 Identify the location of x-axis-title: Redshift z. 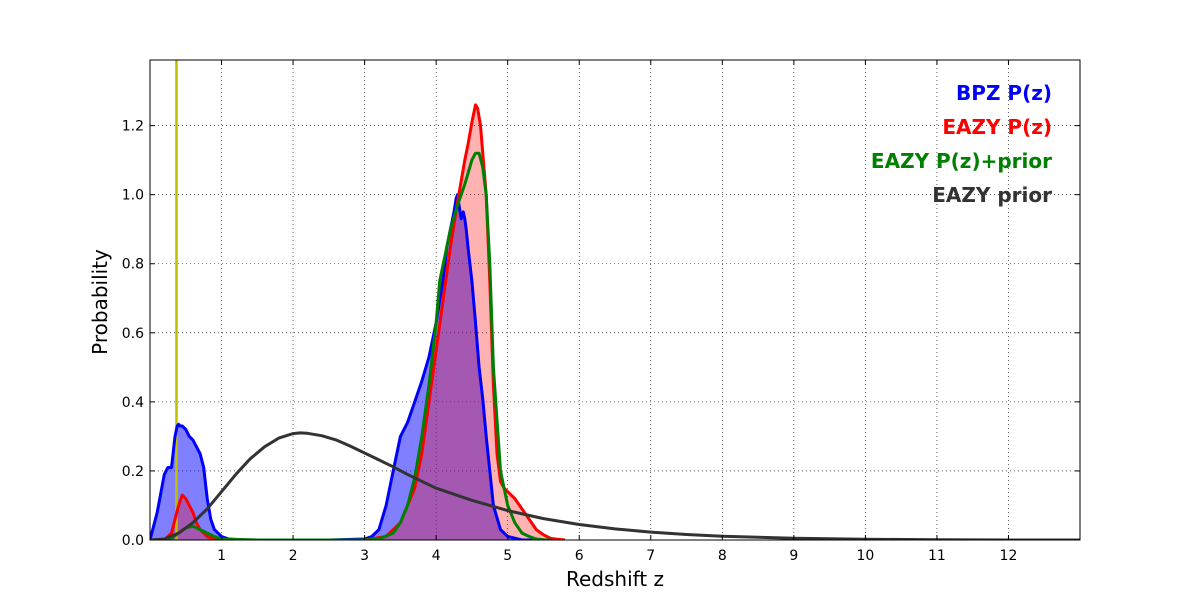
(615, 579).